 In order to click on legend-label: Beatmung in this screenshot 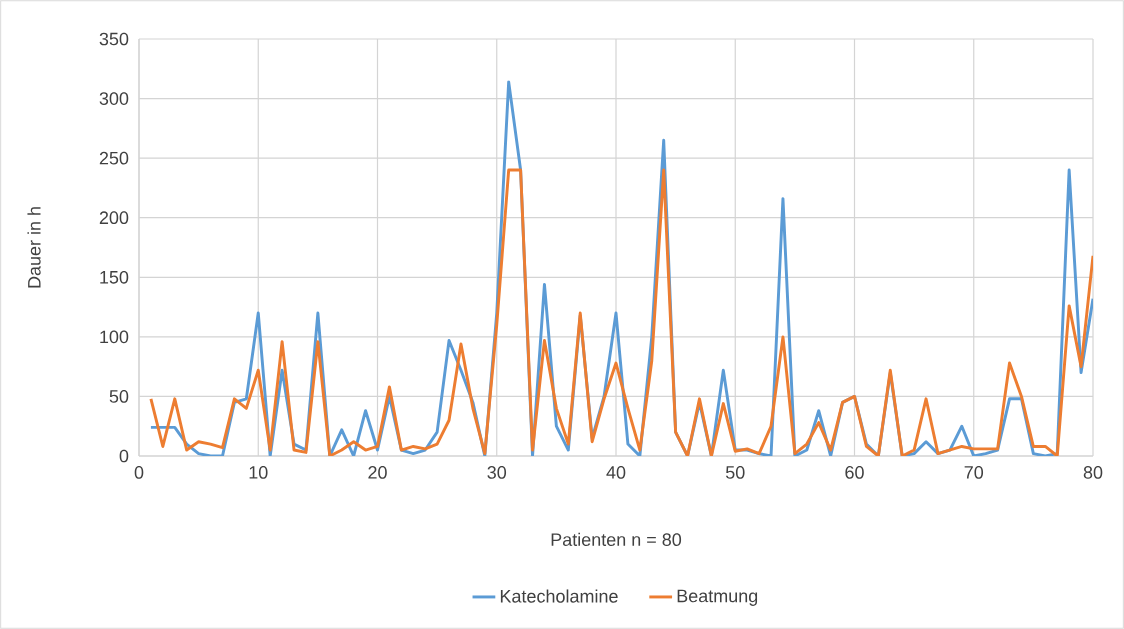, I will do `click(717, 597)`.